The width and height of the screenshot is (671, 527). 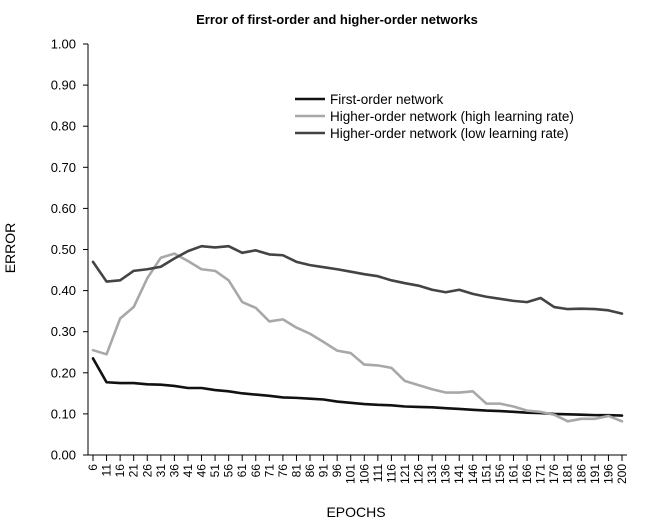 I want to click on x-tick-label: 26, so click(x=147, y=471).